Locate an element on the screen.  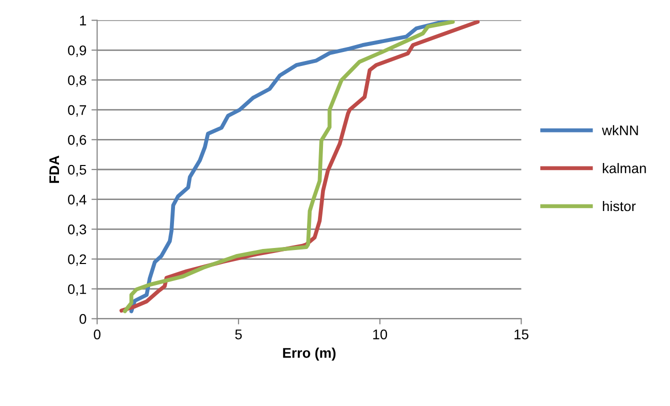
y-tick-label: 0,6 is located at coordinates (77, 140).